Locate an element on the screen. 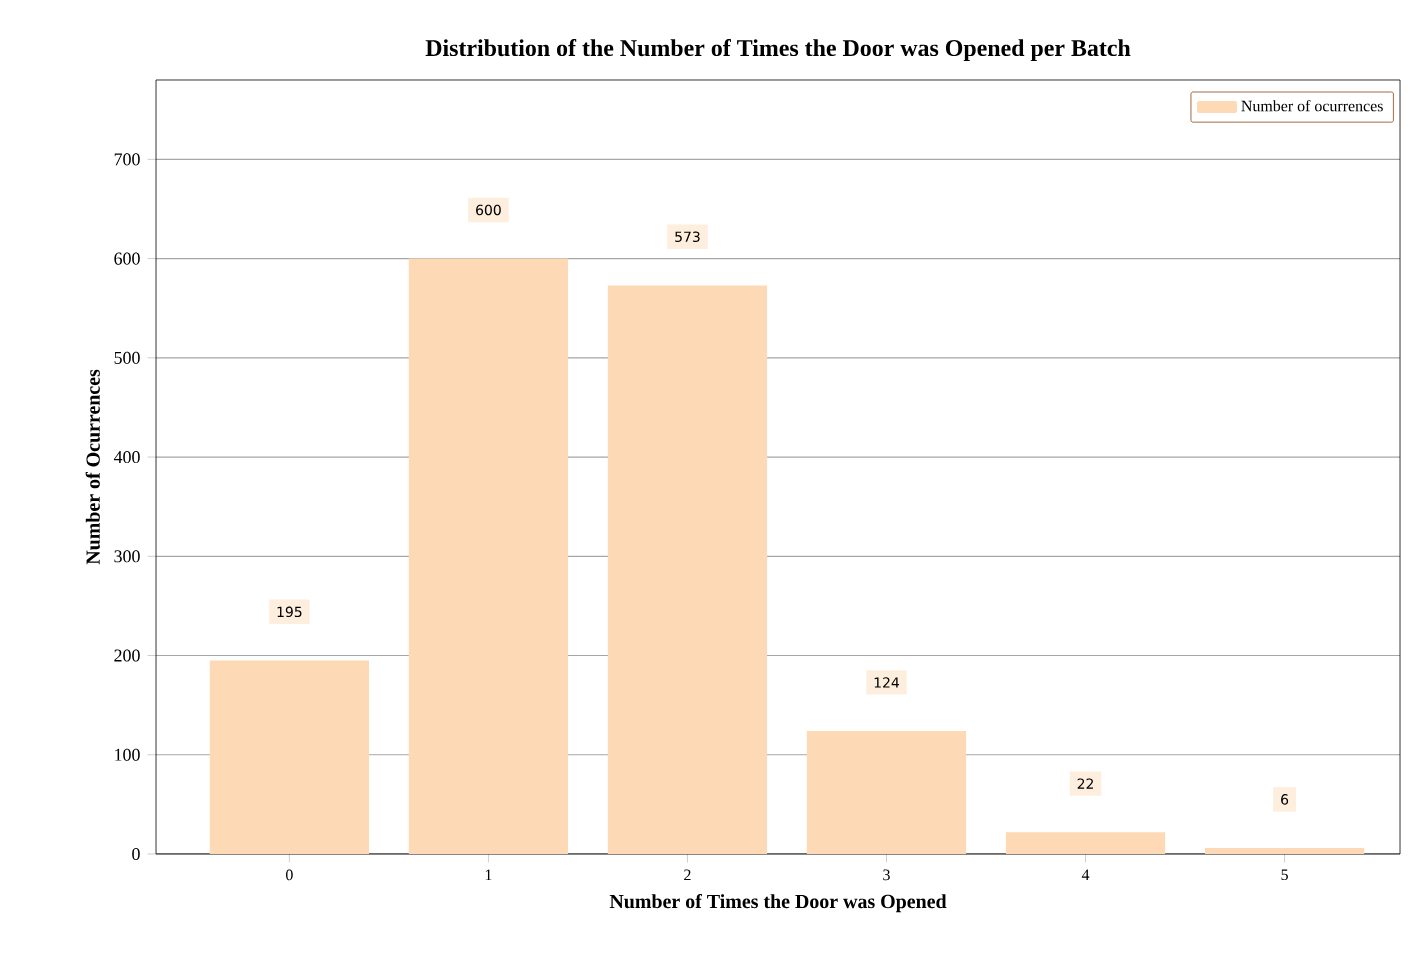 This screenshot has height=962, width=1410. y-tick-label: 500 is located at coordinates (127, 357).